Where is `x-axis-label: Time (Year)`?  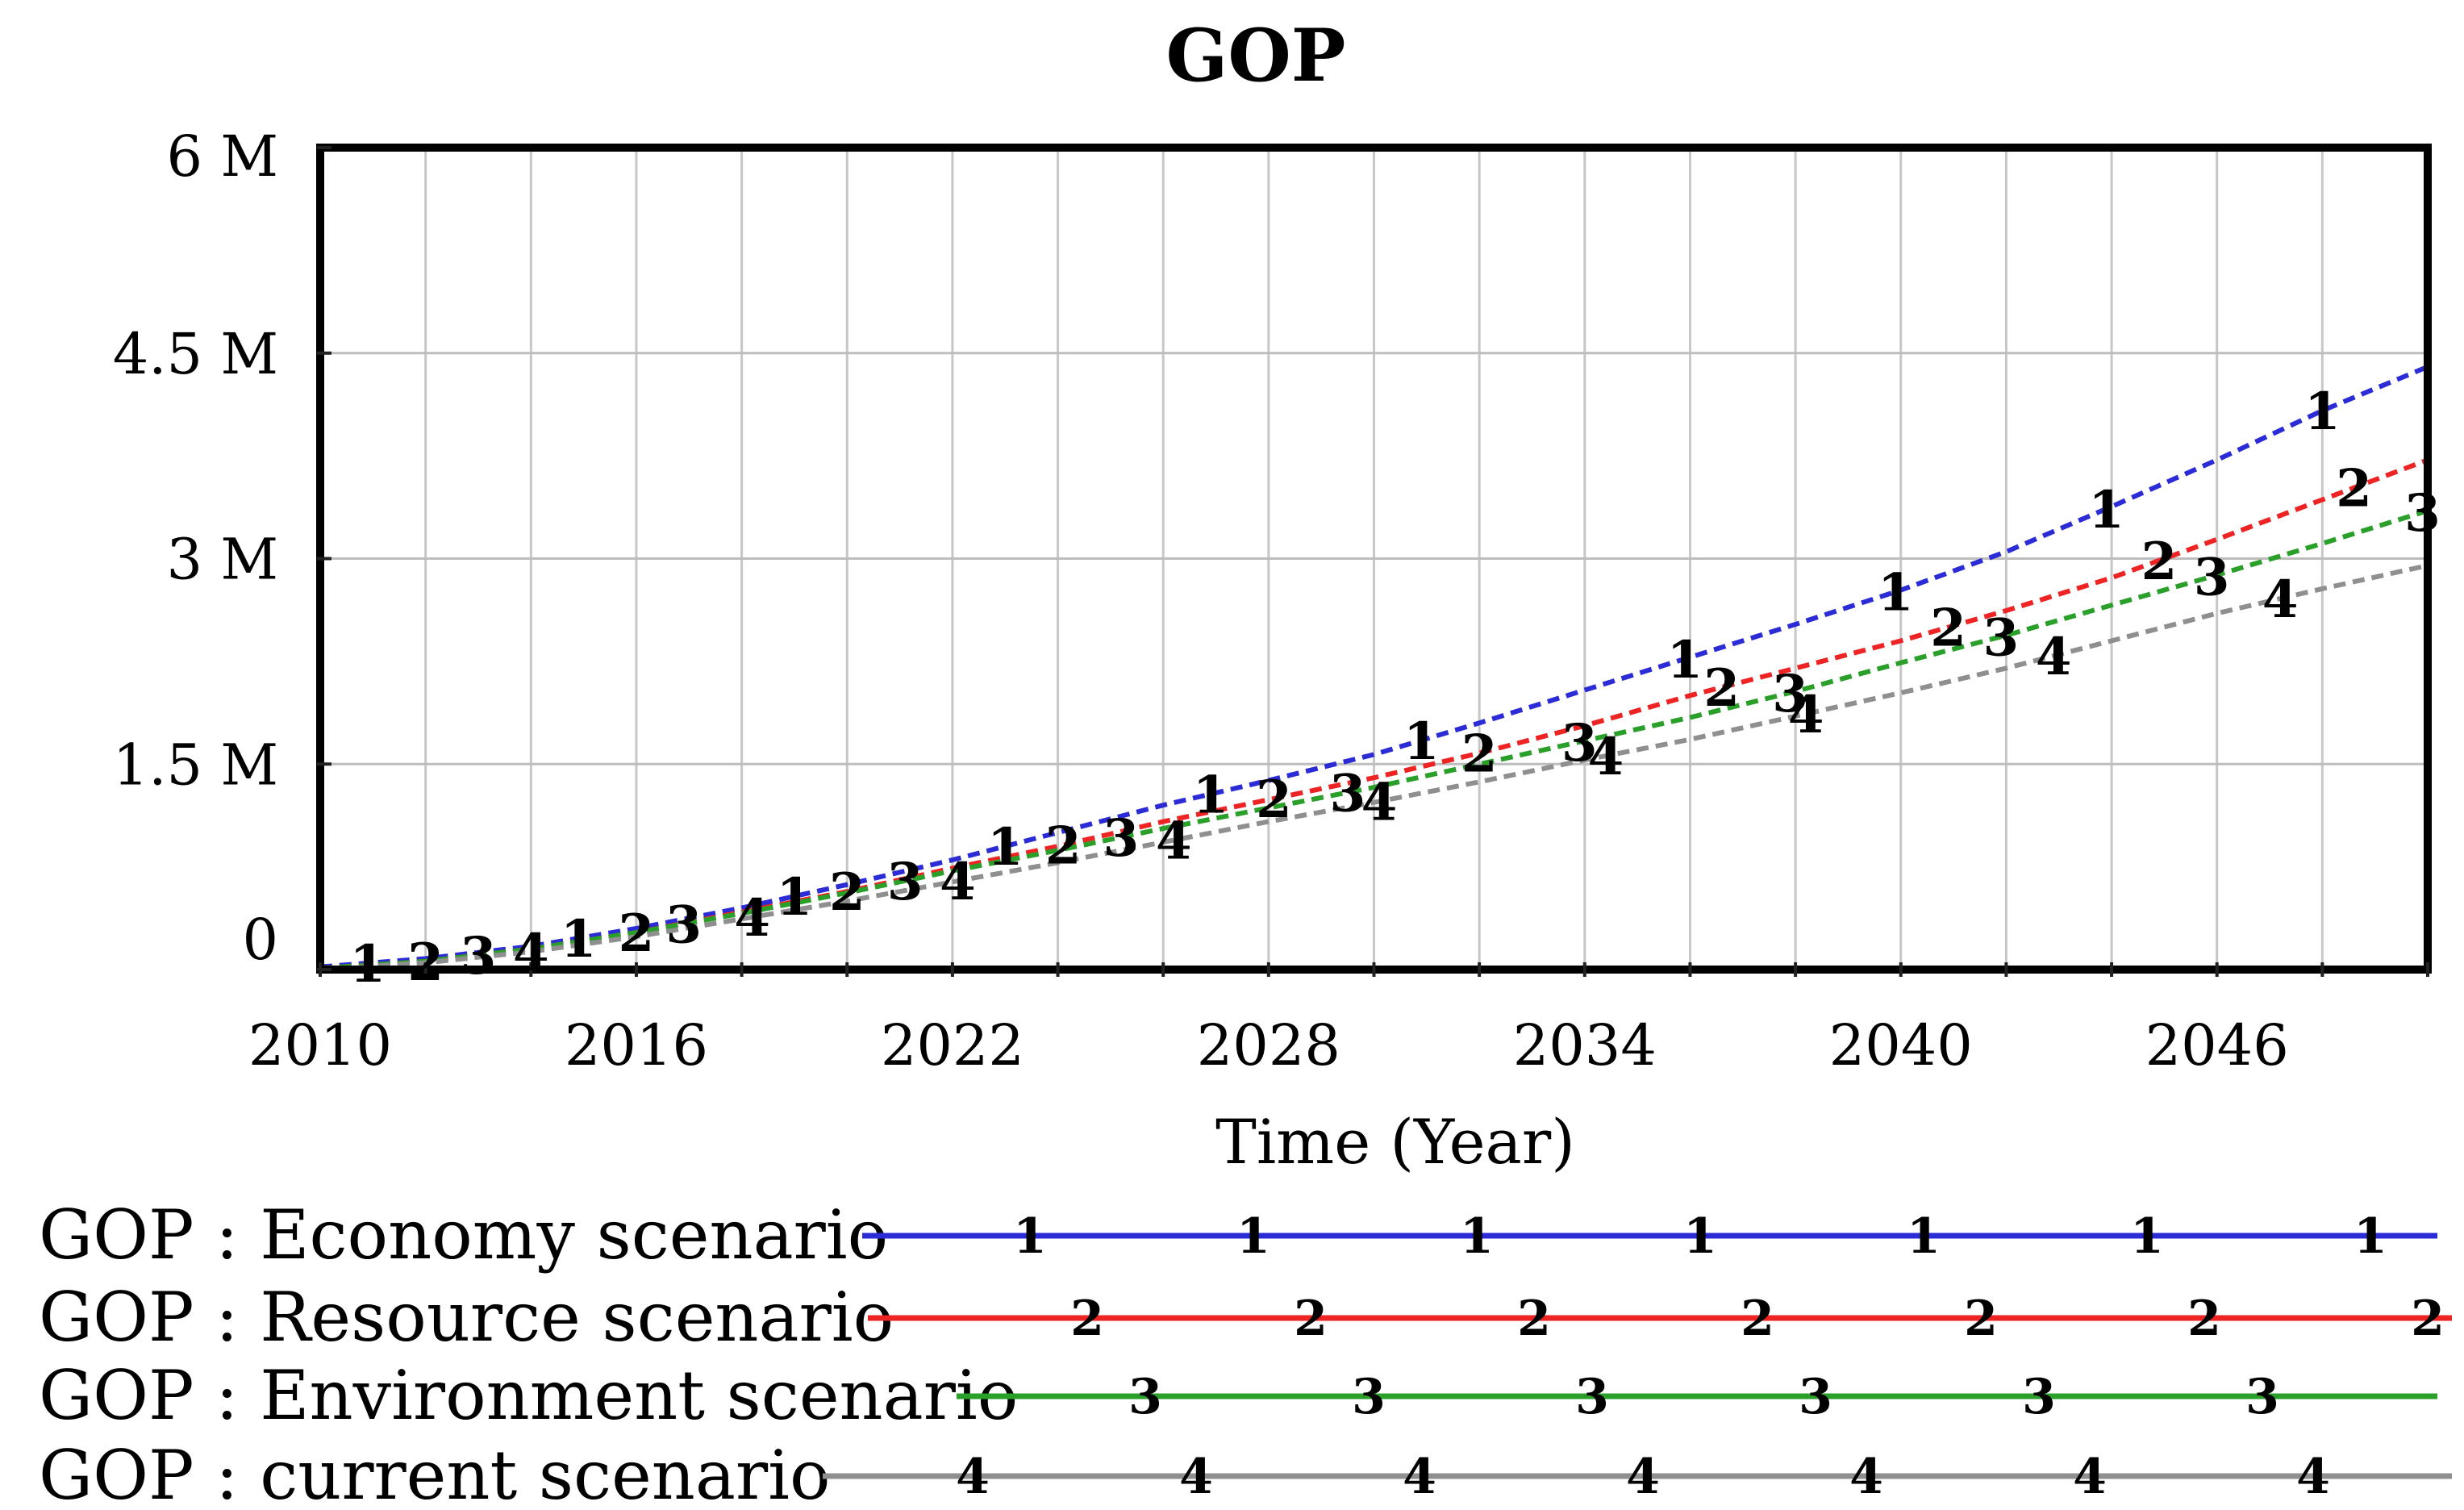
x-axis-label: Time (Year) is located at coordinates (1395, 1142).